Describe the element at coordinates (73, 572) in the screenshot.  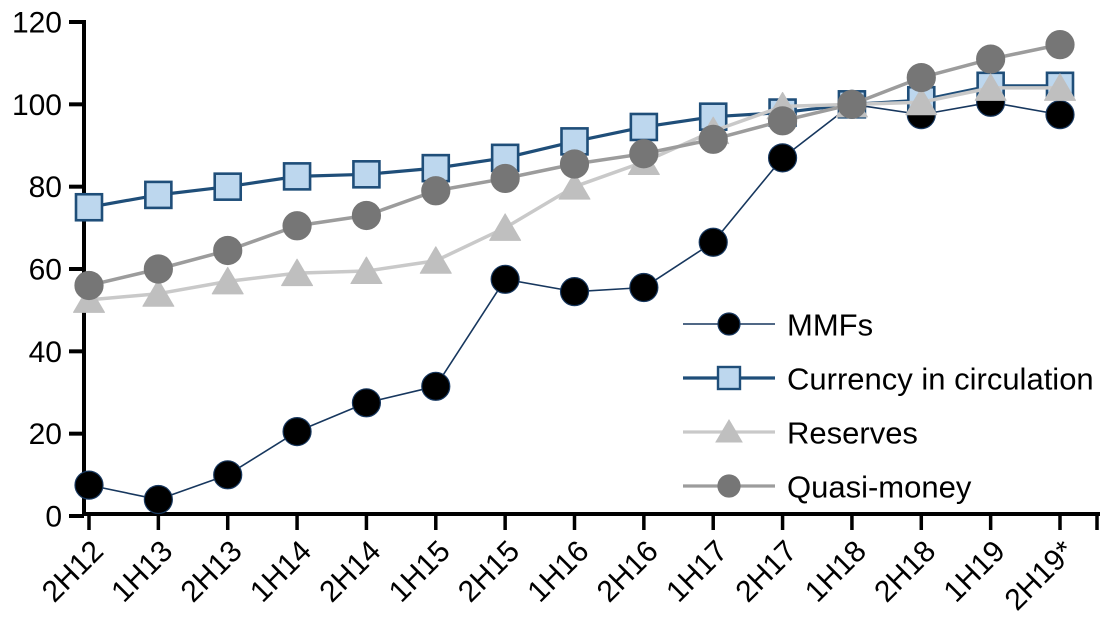
I see `x-axis-tick-label: 2H12` at that location.